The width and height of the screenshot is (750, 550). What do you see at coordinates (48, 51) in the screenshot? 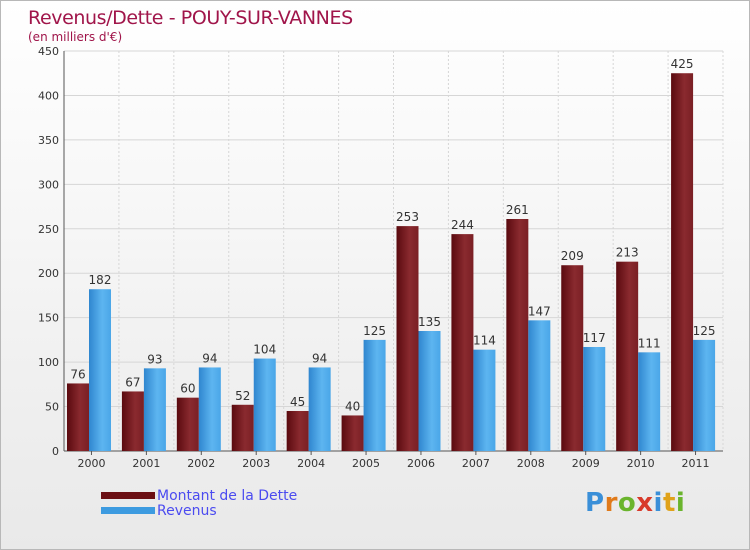
I see `y-tick-label: 450` at bounding box center [48, 51].